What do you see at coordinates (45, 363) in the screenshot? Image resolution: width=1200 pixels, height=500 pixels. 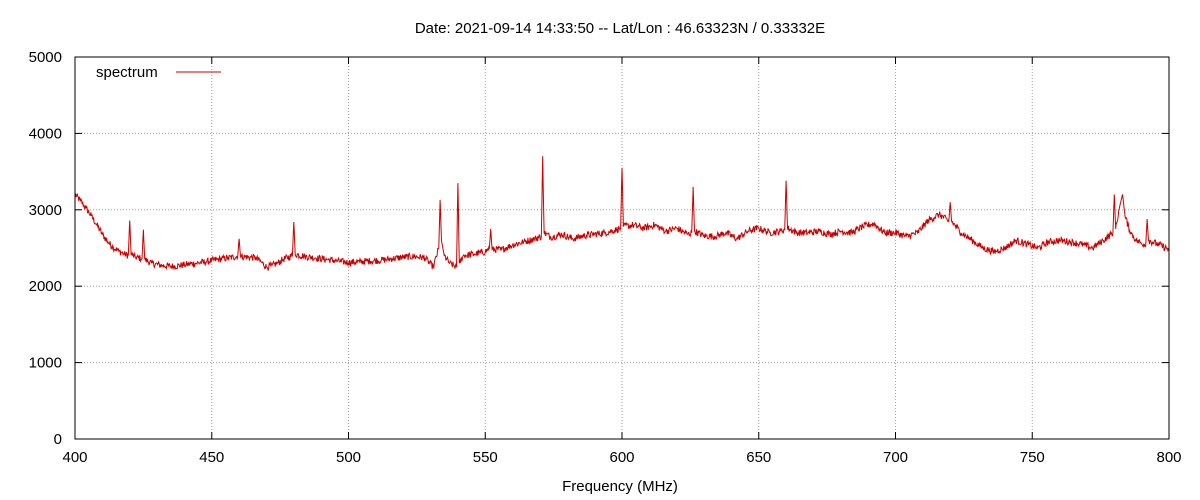 I see `y-tick-label: 1000` at bounding box center [45, 363].